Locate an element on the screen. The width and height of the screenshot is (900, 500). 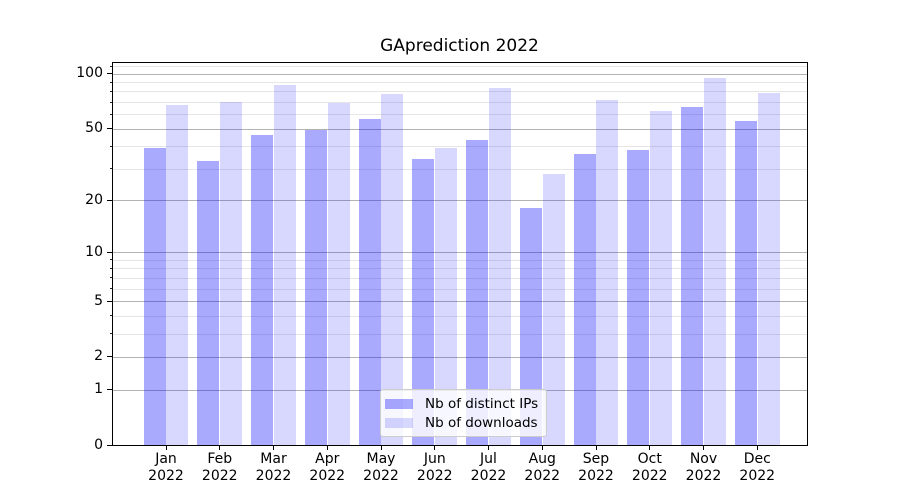
bar-nb-of-downloads-dec is located at coordinates (768, 268).